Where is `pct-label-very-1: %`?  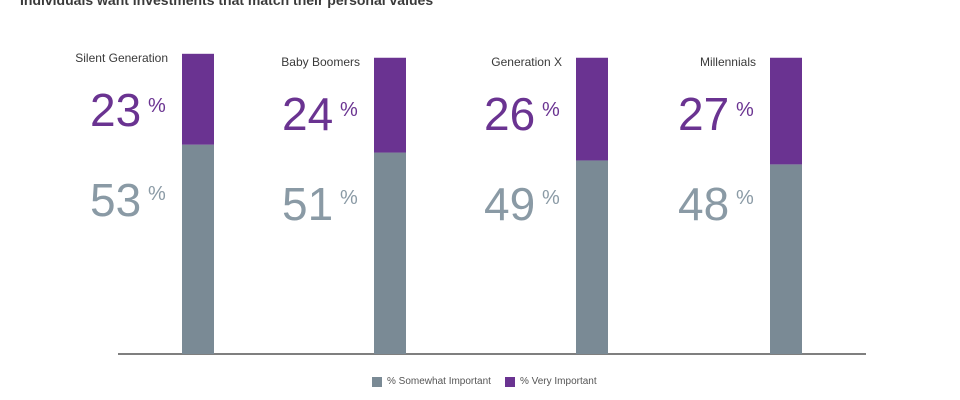
pct-label-very-1: % is located at coordinates (349, 110).